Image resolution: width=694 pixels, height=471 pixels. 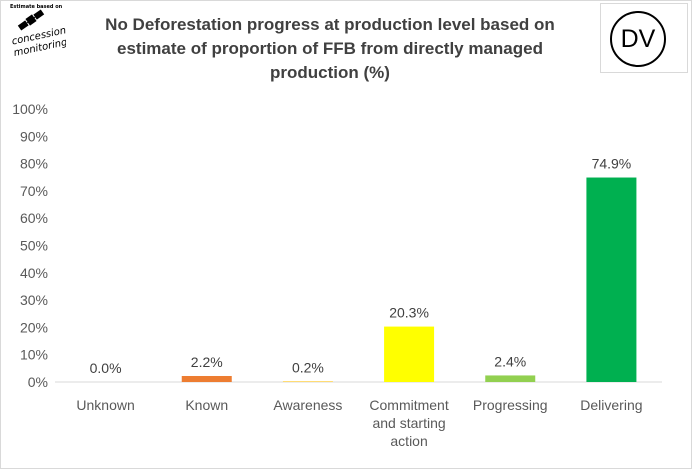 What do you see at coordinates (34, 246) in the screenshot?
I see `y-tick-label: 50%` at bounding box center [34, 246].